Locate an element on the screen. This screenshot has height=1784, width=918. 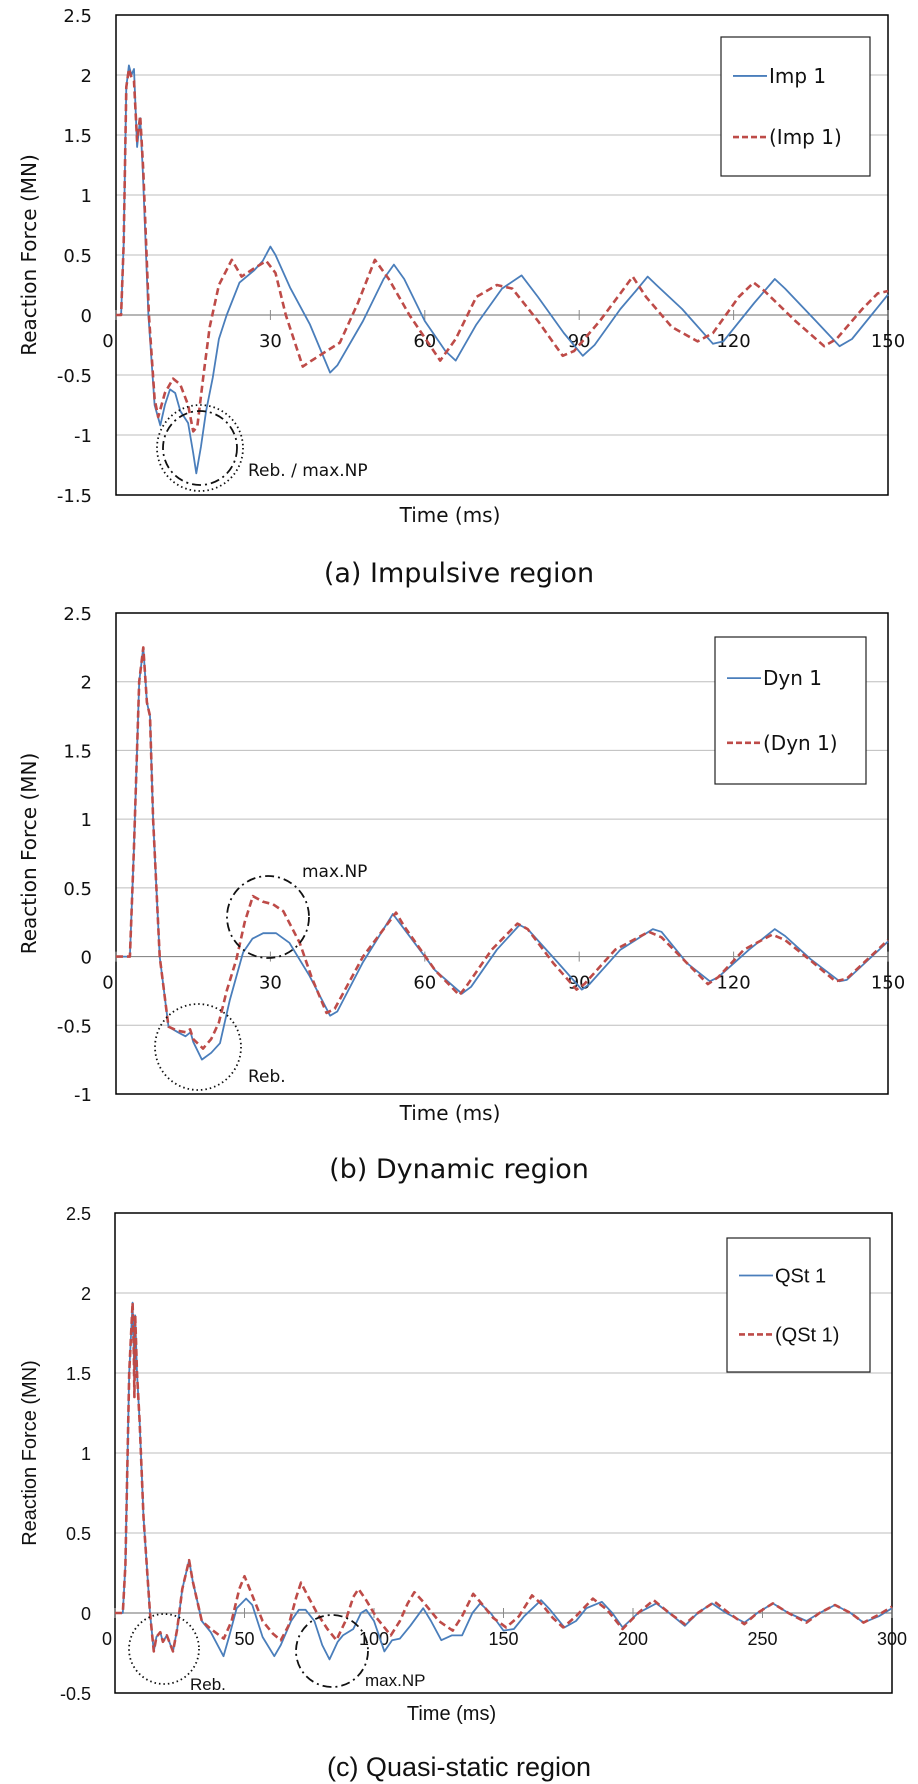
legend-entry-label: Imp 1 is located at coordinates (797, 76).